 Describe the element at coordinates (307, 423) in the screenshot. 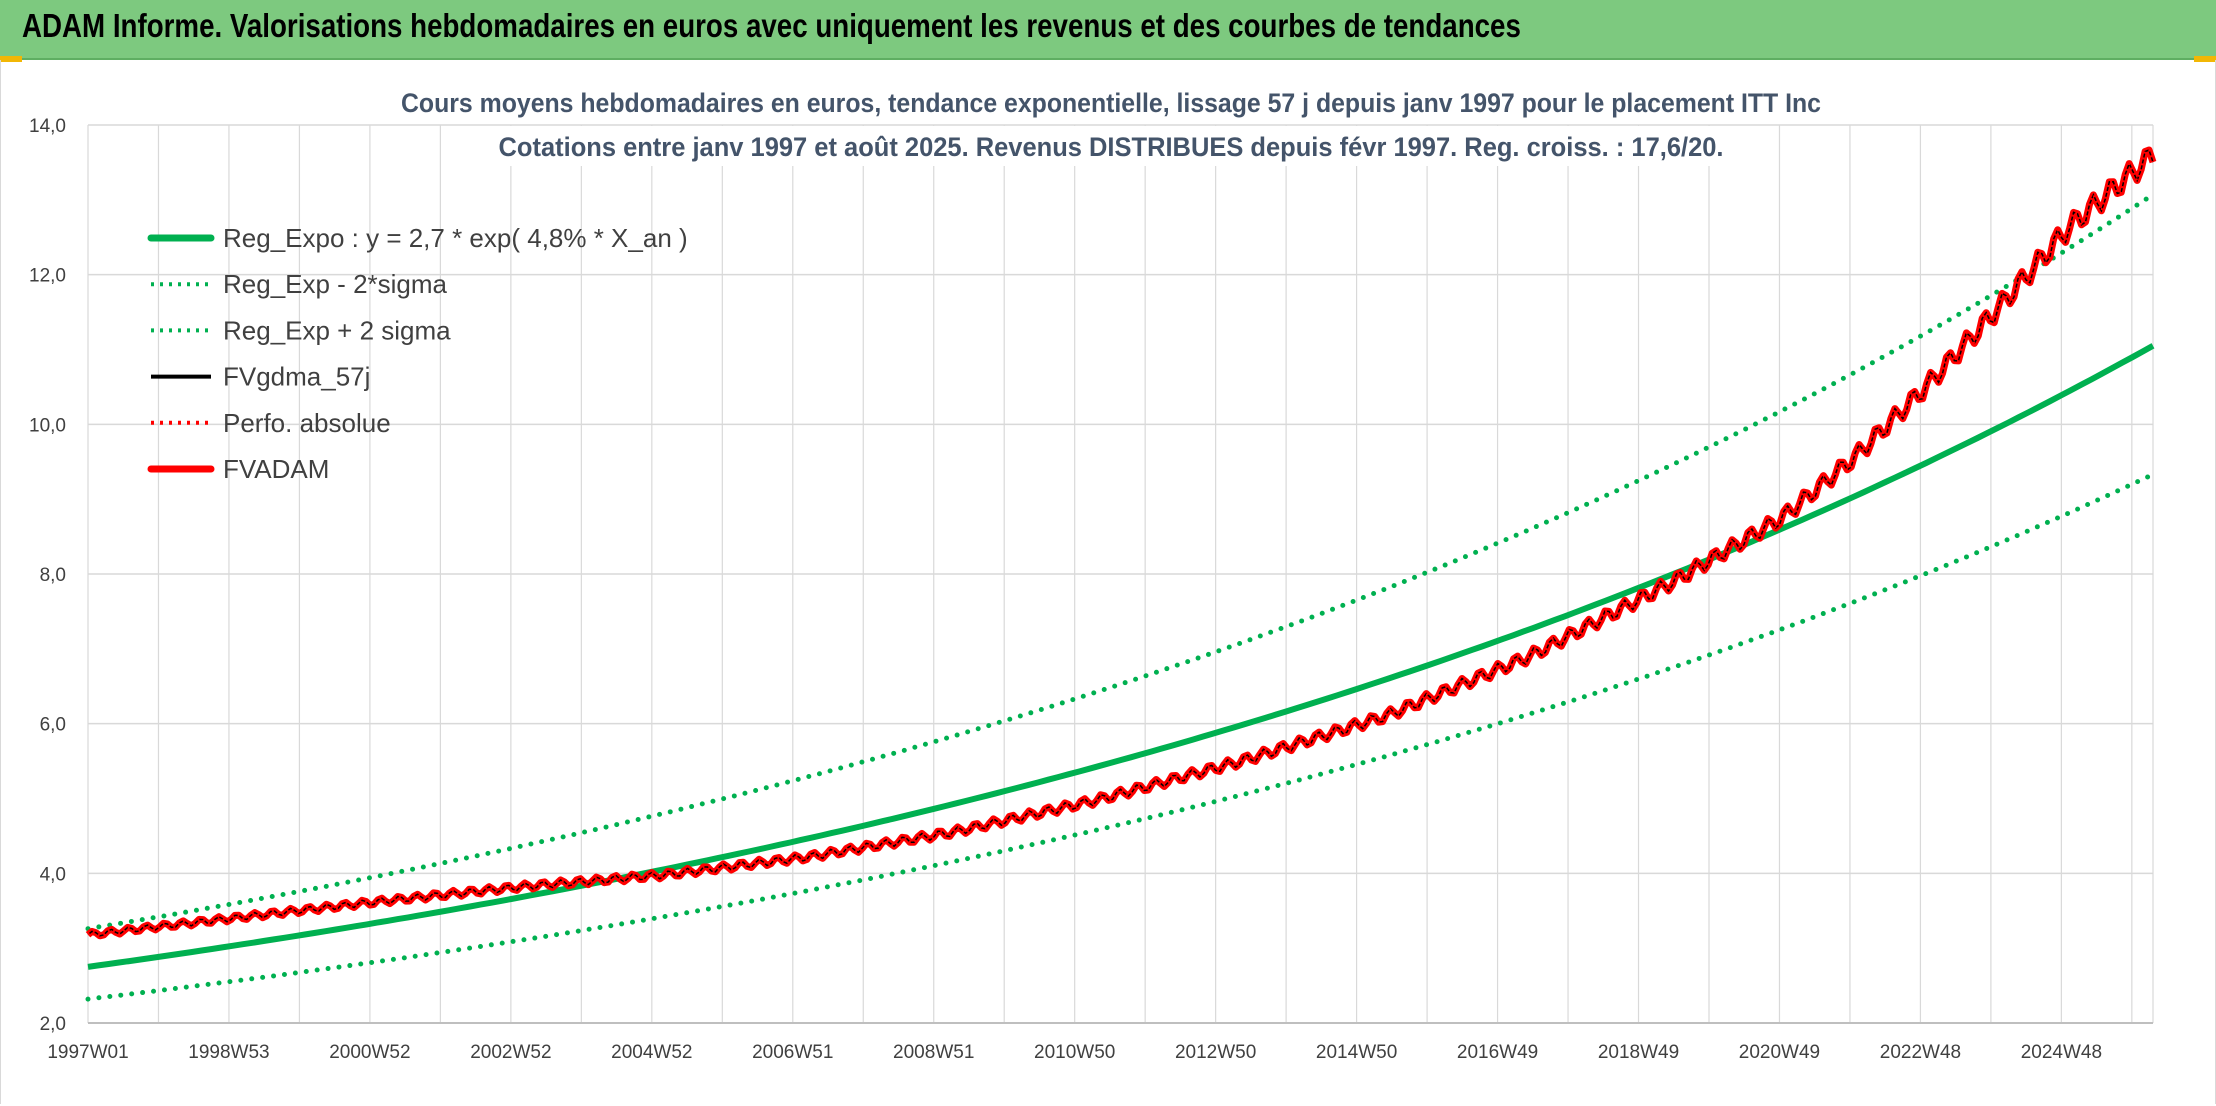

I see `legend-label: Perfo. absolue` at that location.